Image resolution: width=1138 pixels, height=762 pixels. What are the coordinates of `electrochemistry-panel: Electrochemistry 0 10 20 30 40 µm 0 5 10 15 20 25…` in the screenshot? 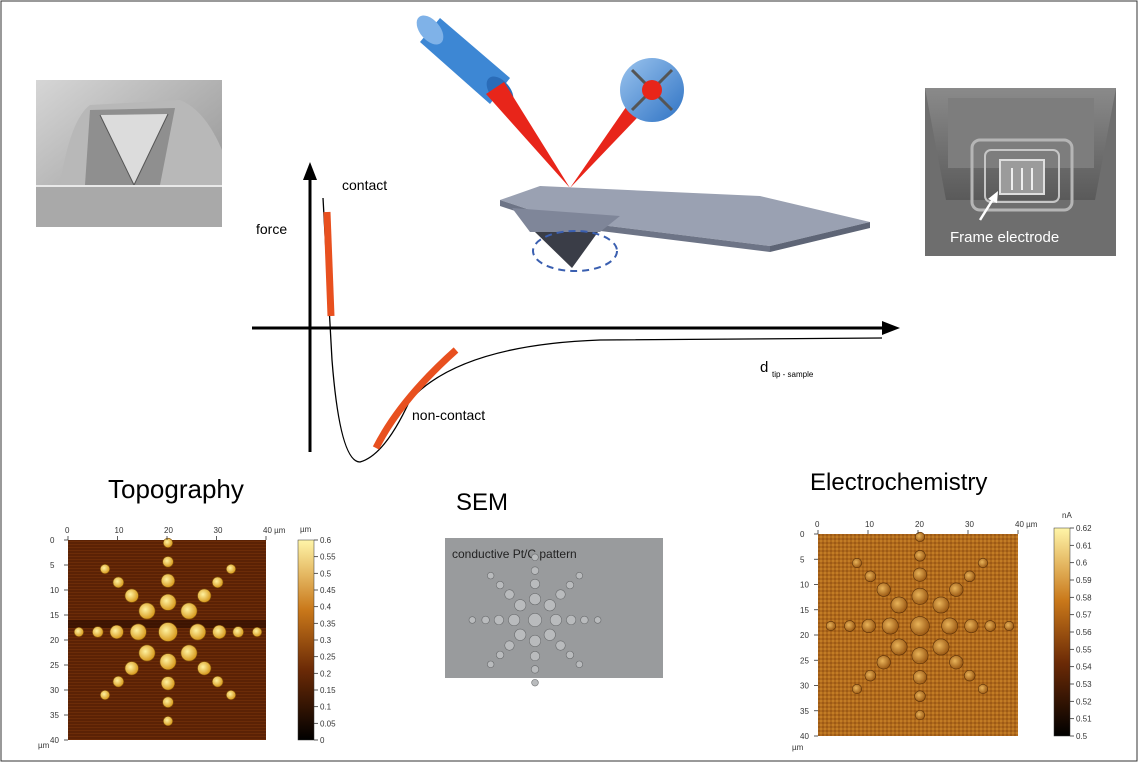 It's located at (942, 610).